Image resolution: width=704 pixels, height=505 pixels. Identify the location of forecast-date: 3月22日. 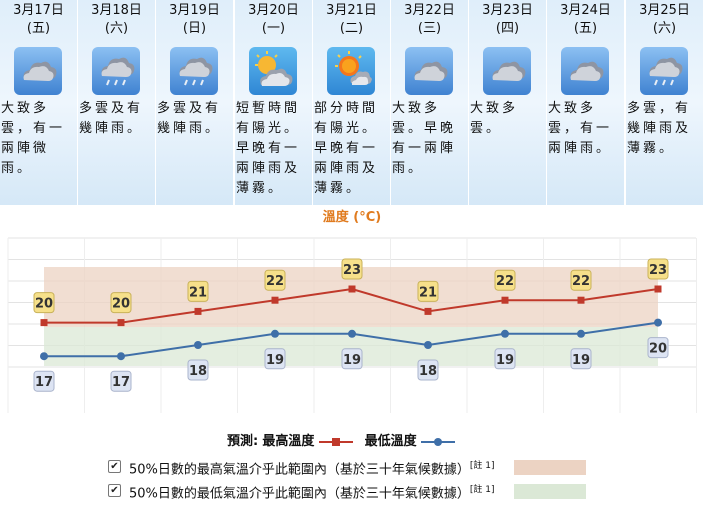
(429, 10).